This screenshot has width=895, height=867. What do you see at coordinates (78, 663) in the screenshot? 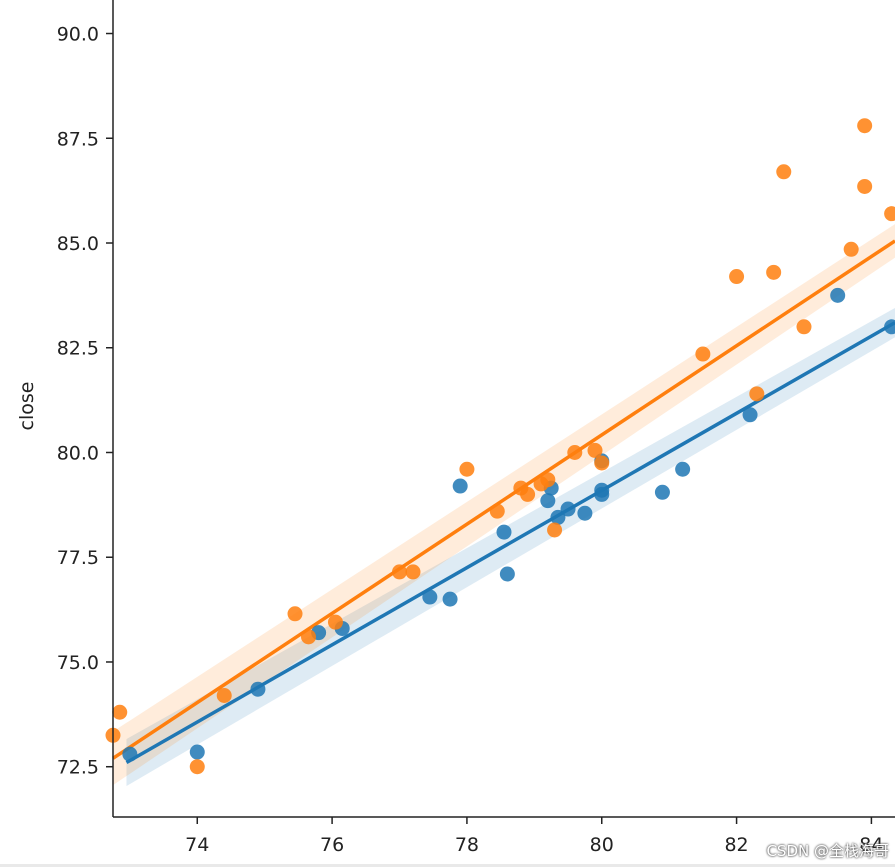
I see `y-tick-label-75: 75.0` at bounding box center [78, 663].